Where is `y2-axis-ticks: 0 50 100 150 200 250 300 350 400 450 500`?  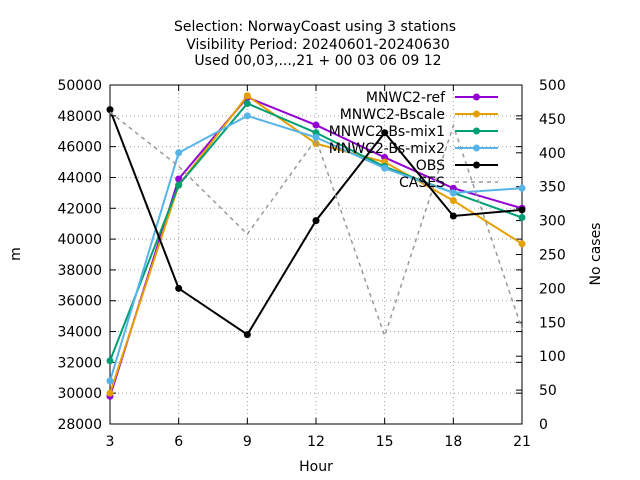
y2-axis-ticks: 0 50 100 150 200 250 300 350 400 450 500 is located at coordinates (541, 255).